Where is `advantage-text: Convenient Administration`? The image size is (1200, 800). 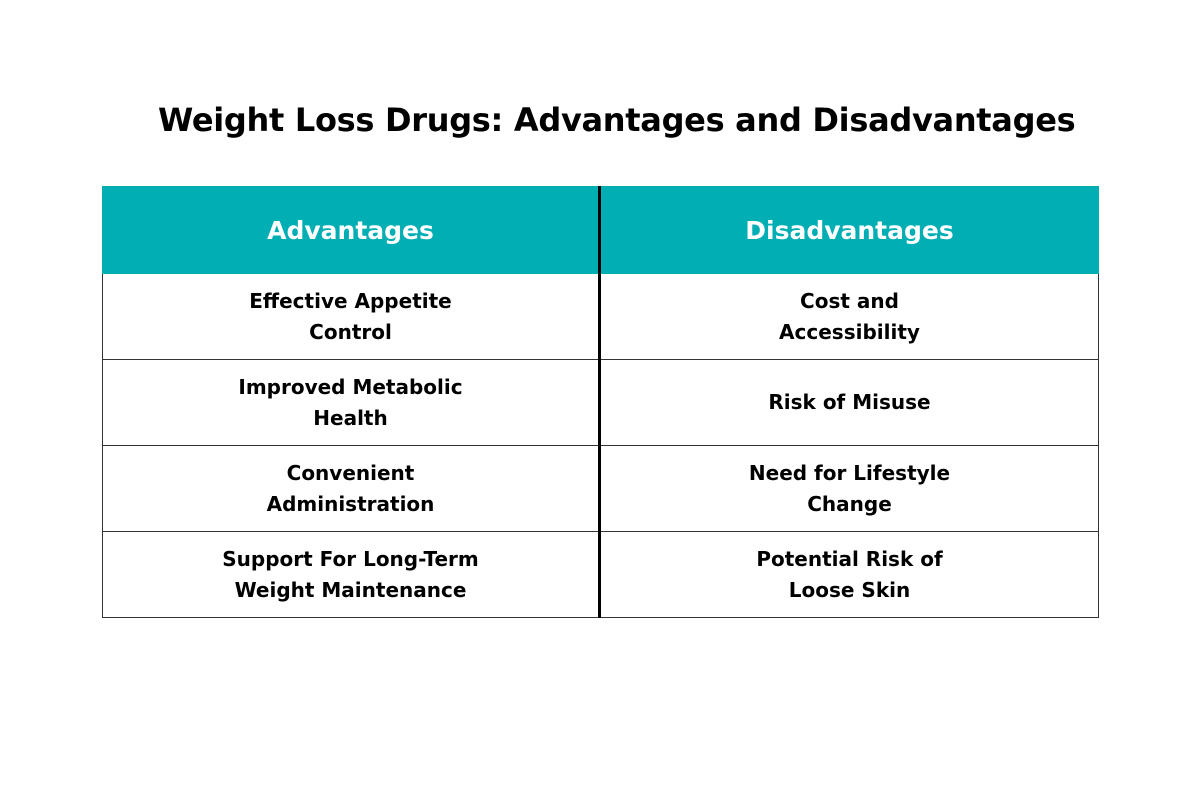
advantage-text: Convenient Administration is located at coordinates (350, 488).